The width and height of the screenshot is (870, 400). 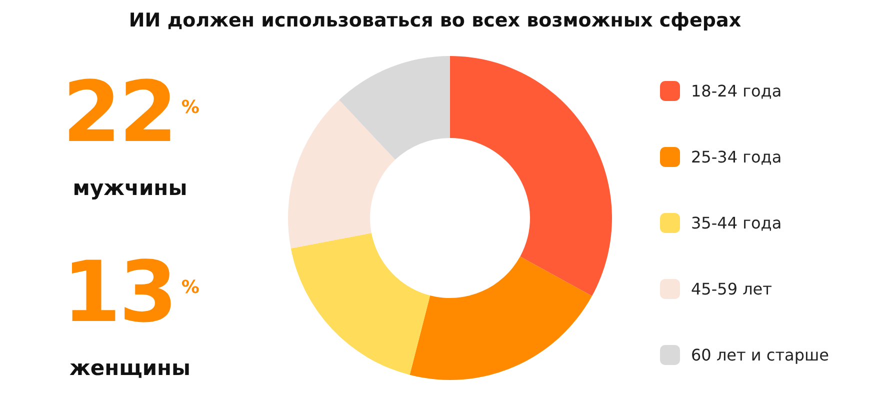 I want to click on chart-title: ИИ должен использоваться во всех возможных сферах, so click(x=435, y=21).